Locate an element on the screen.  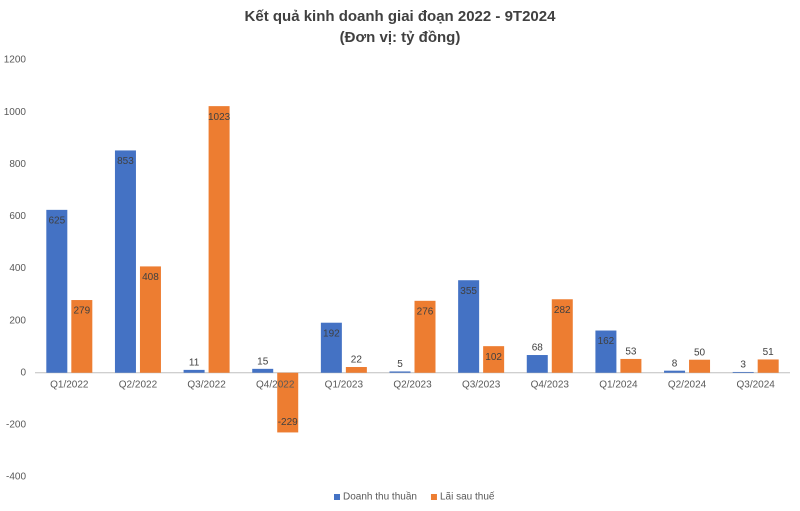
y-tick-label: 800 is located at coordinates (17, 164).